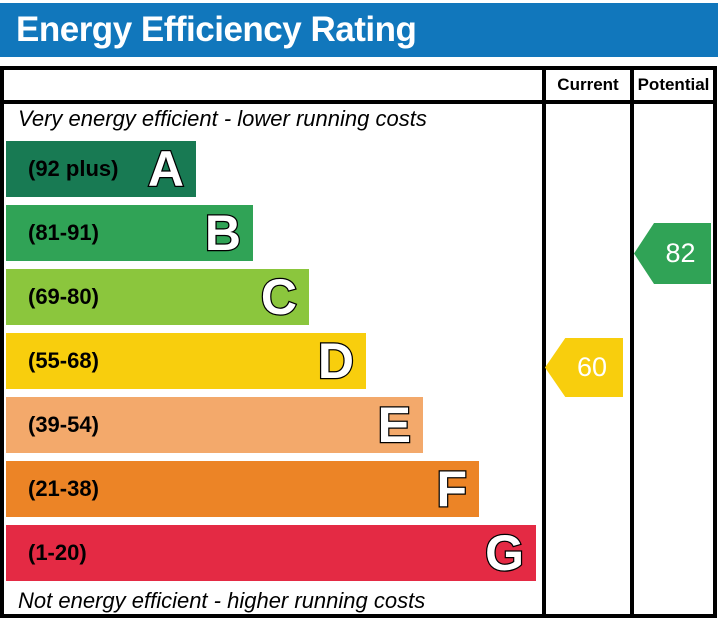  I want to click on potential-rating-arrow: 82, so click(672, 253).